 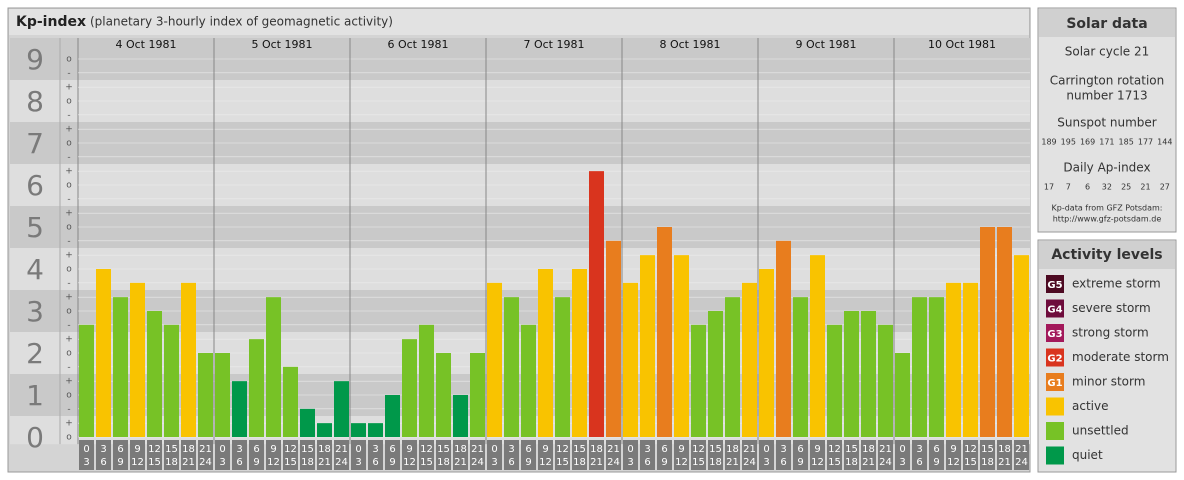 I want to click on y-tick-label: 0, so click(x=35, y=437).